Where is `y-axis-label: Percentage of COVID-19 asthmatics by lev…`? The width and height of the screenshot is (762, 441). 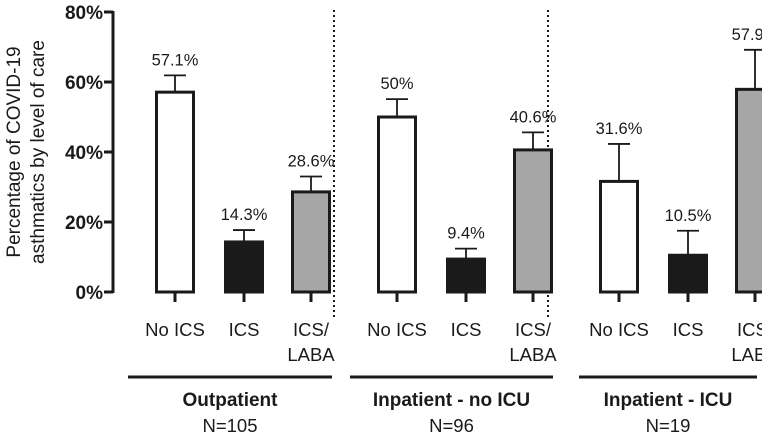
y-axis-label: Percentage of COVID-19 asthmatics by lev… is located at coordinates (26, 152).